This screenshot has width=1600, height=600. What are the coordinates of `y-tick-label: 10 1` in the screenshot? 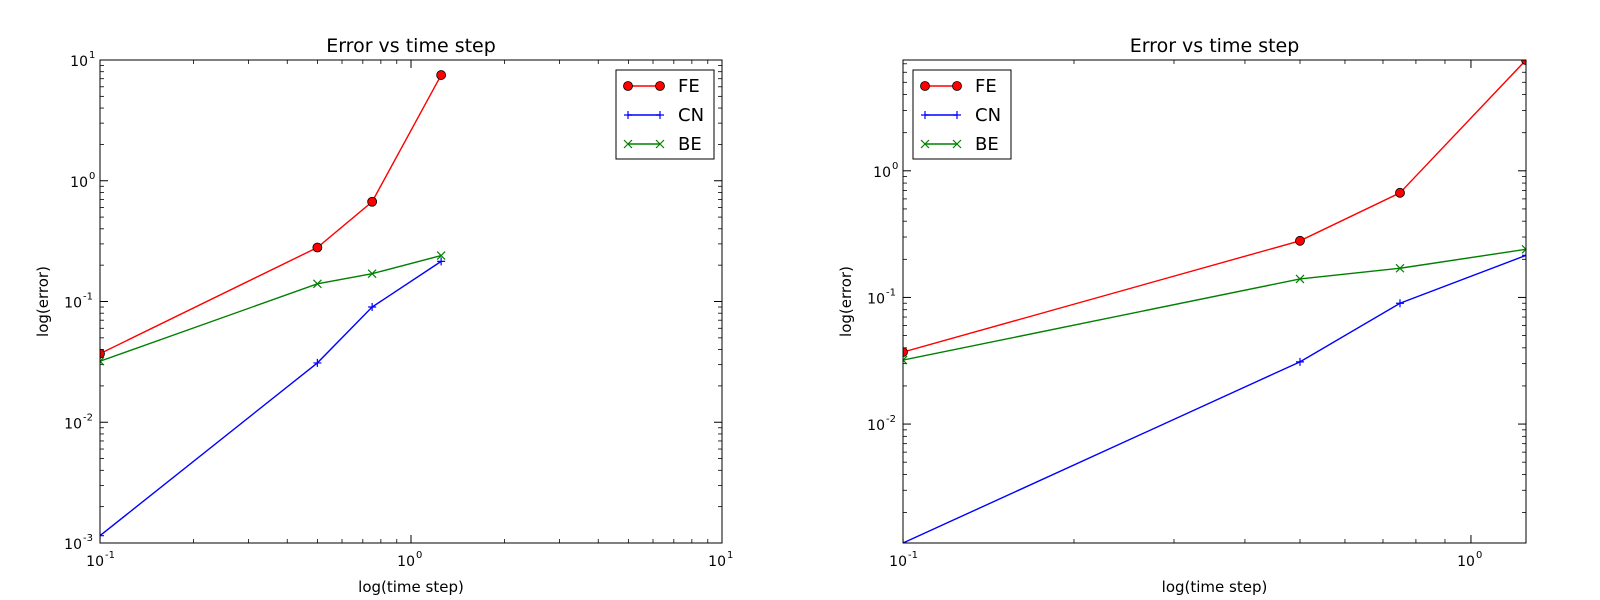 It's located at (82, 60).